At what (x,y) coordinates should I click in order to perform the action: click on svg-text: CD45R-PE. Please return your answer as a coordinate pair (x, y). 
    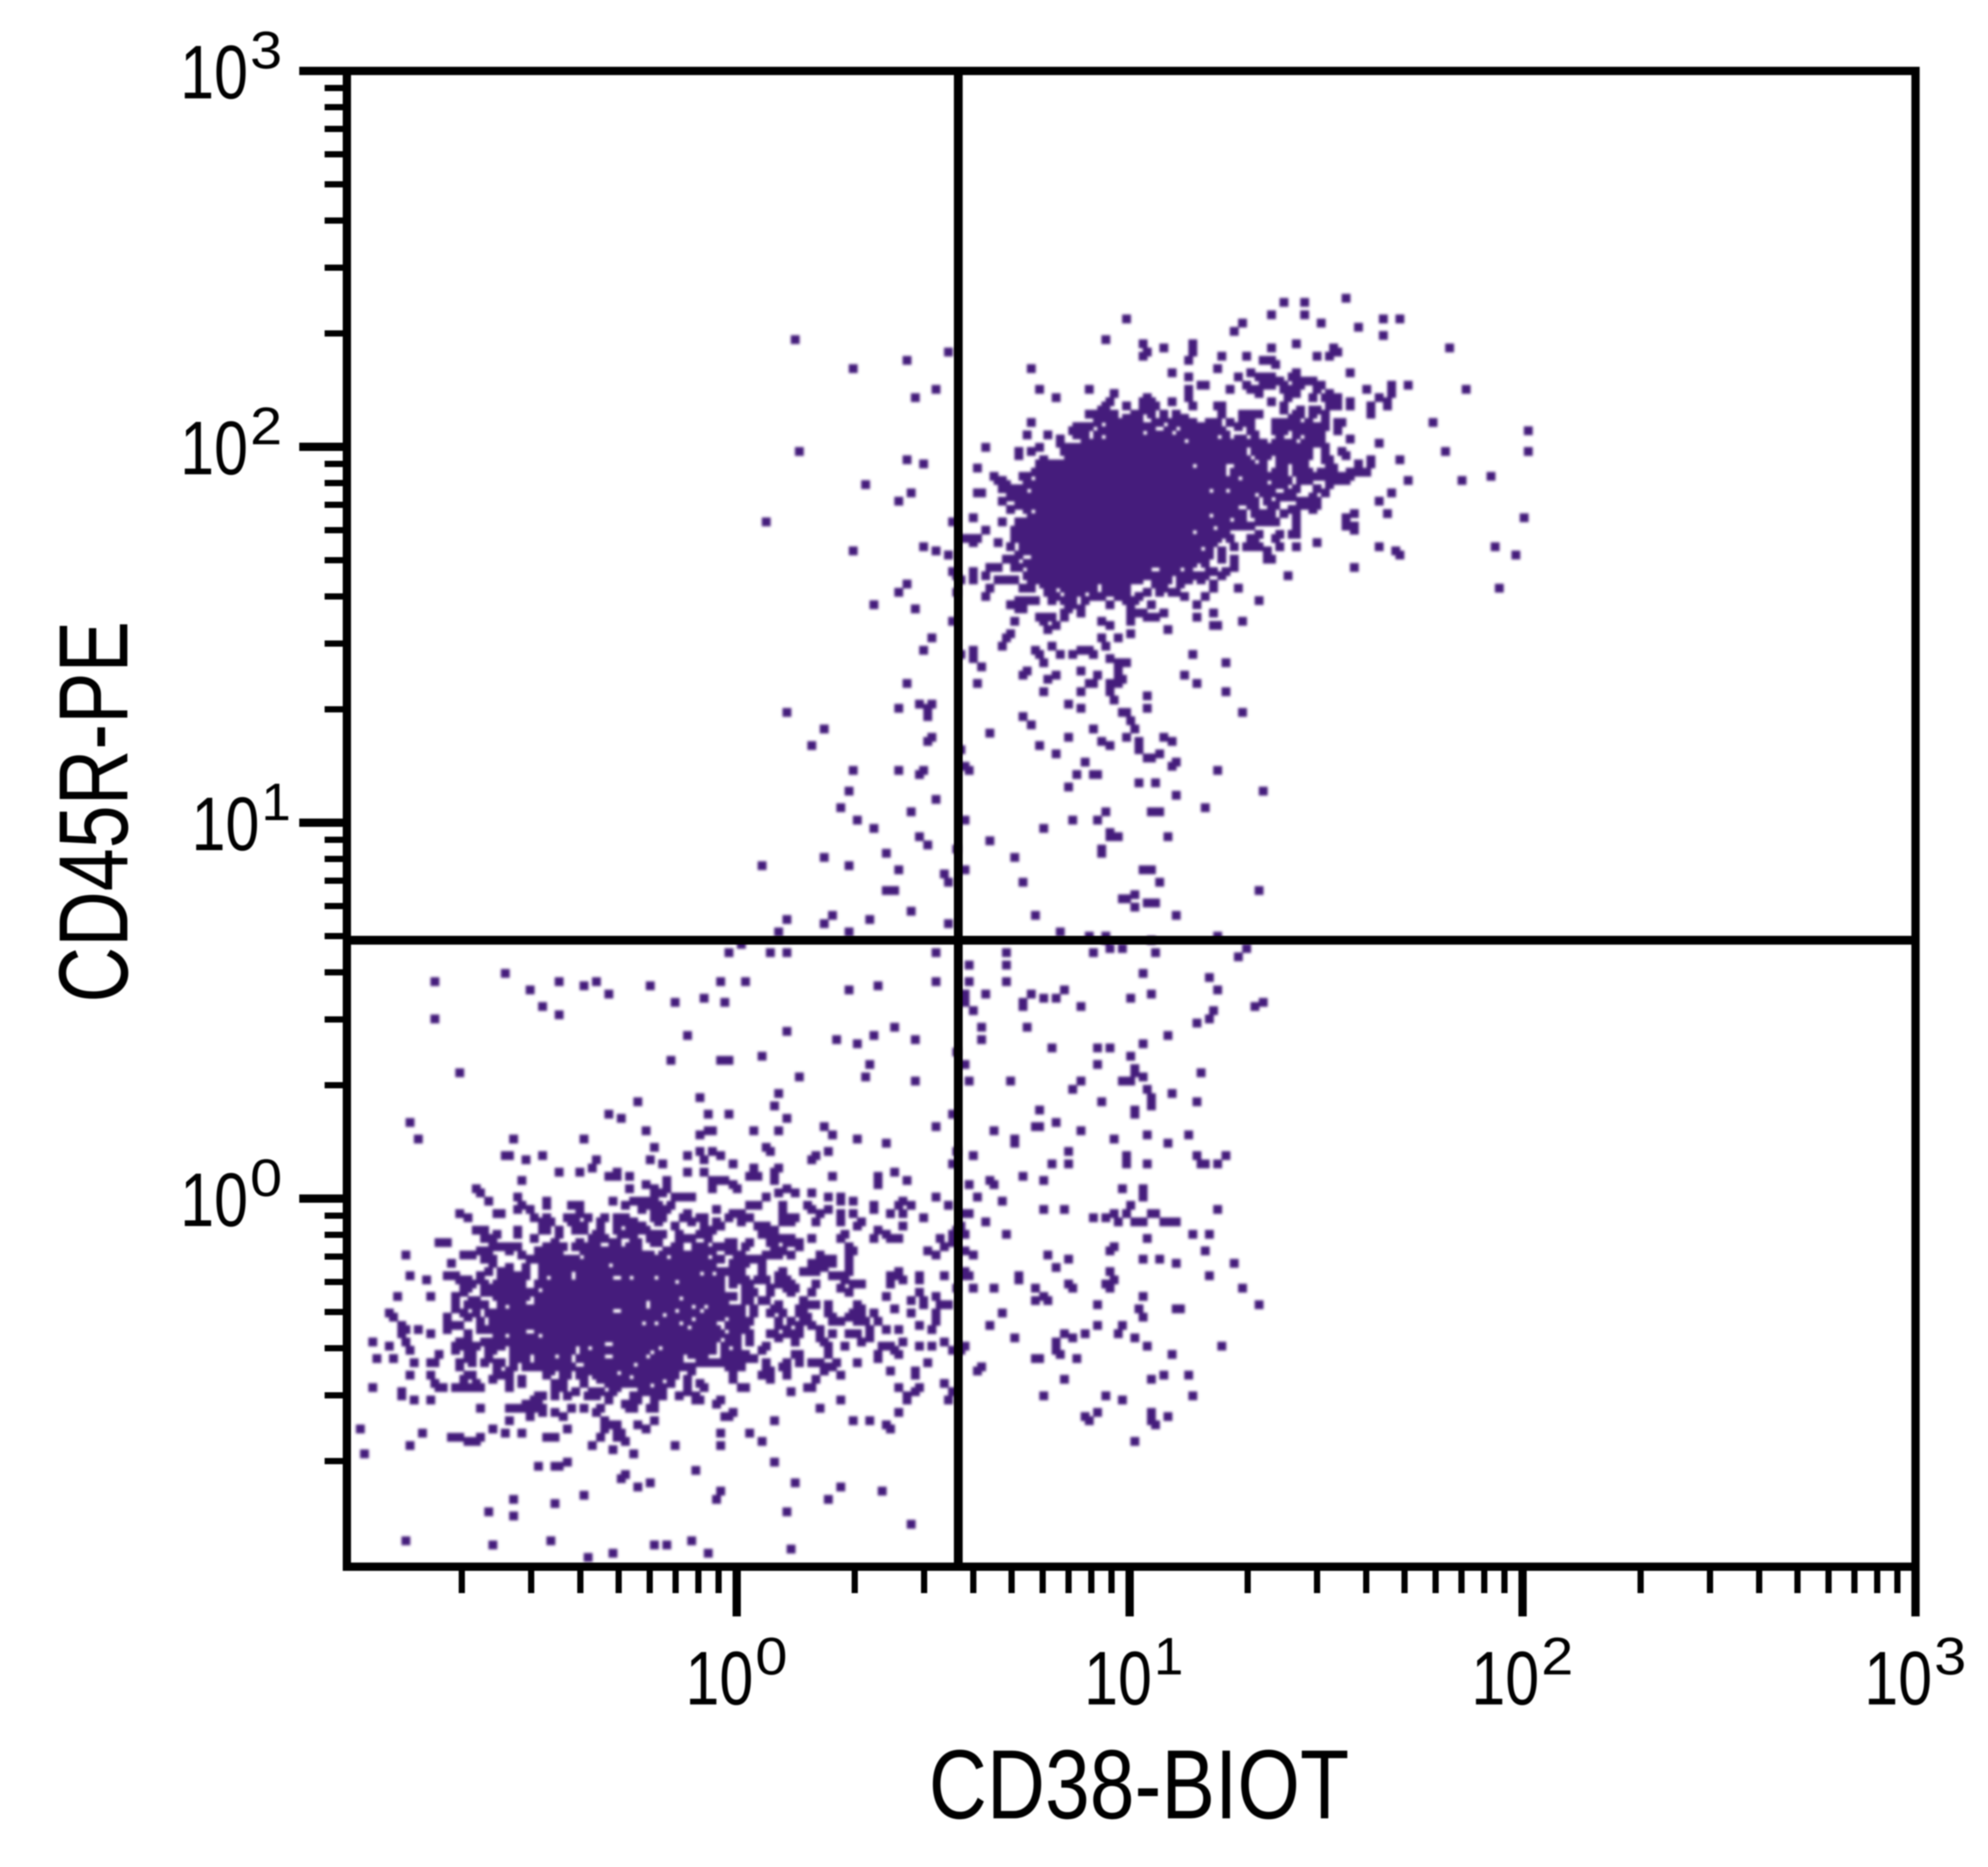
    Looking at the image, I should click on (94, 812).